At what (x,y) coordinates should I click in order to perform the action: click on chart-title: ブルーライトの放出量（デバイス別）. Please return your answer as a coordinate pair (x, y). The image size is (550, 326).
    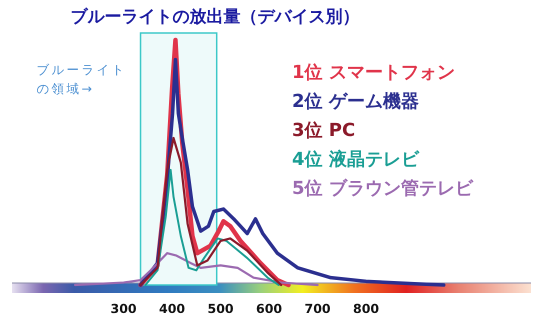
    Looking at the image, I should click on (215, 17).